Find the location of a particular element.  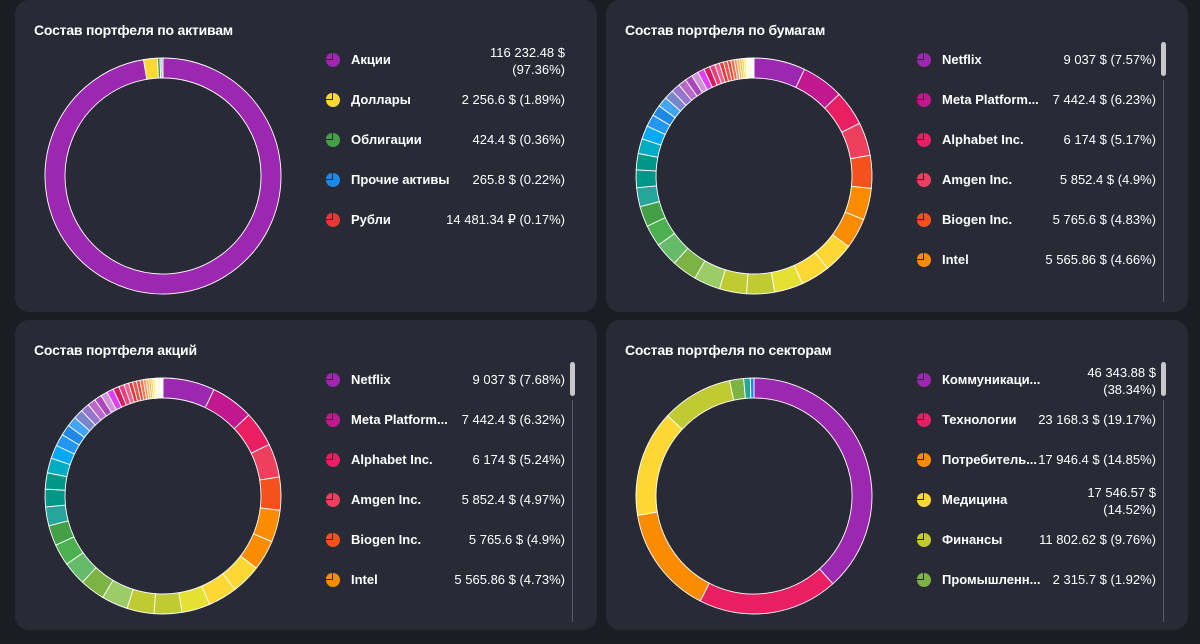

legend-item: Netflix 9 037 $ (7.68%) is located at coordinates (445, 380).